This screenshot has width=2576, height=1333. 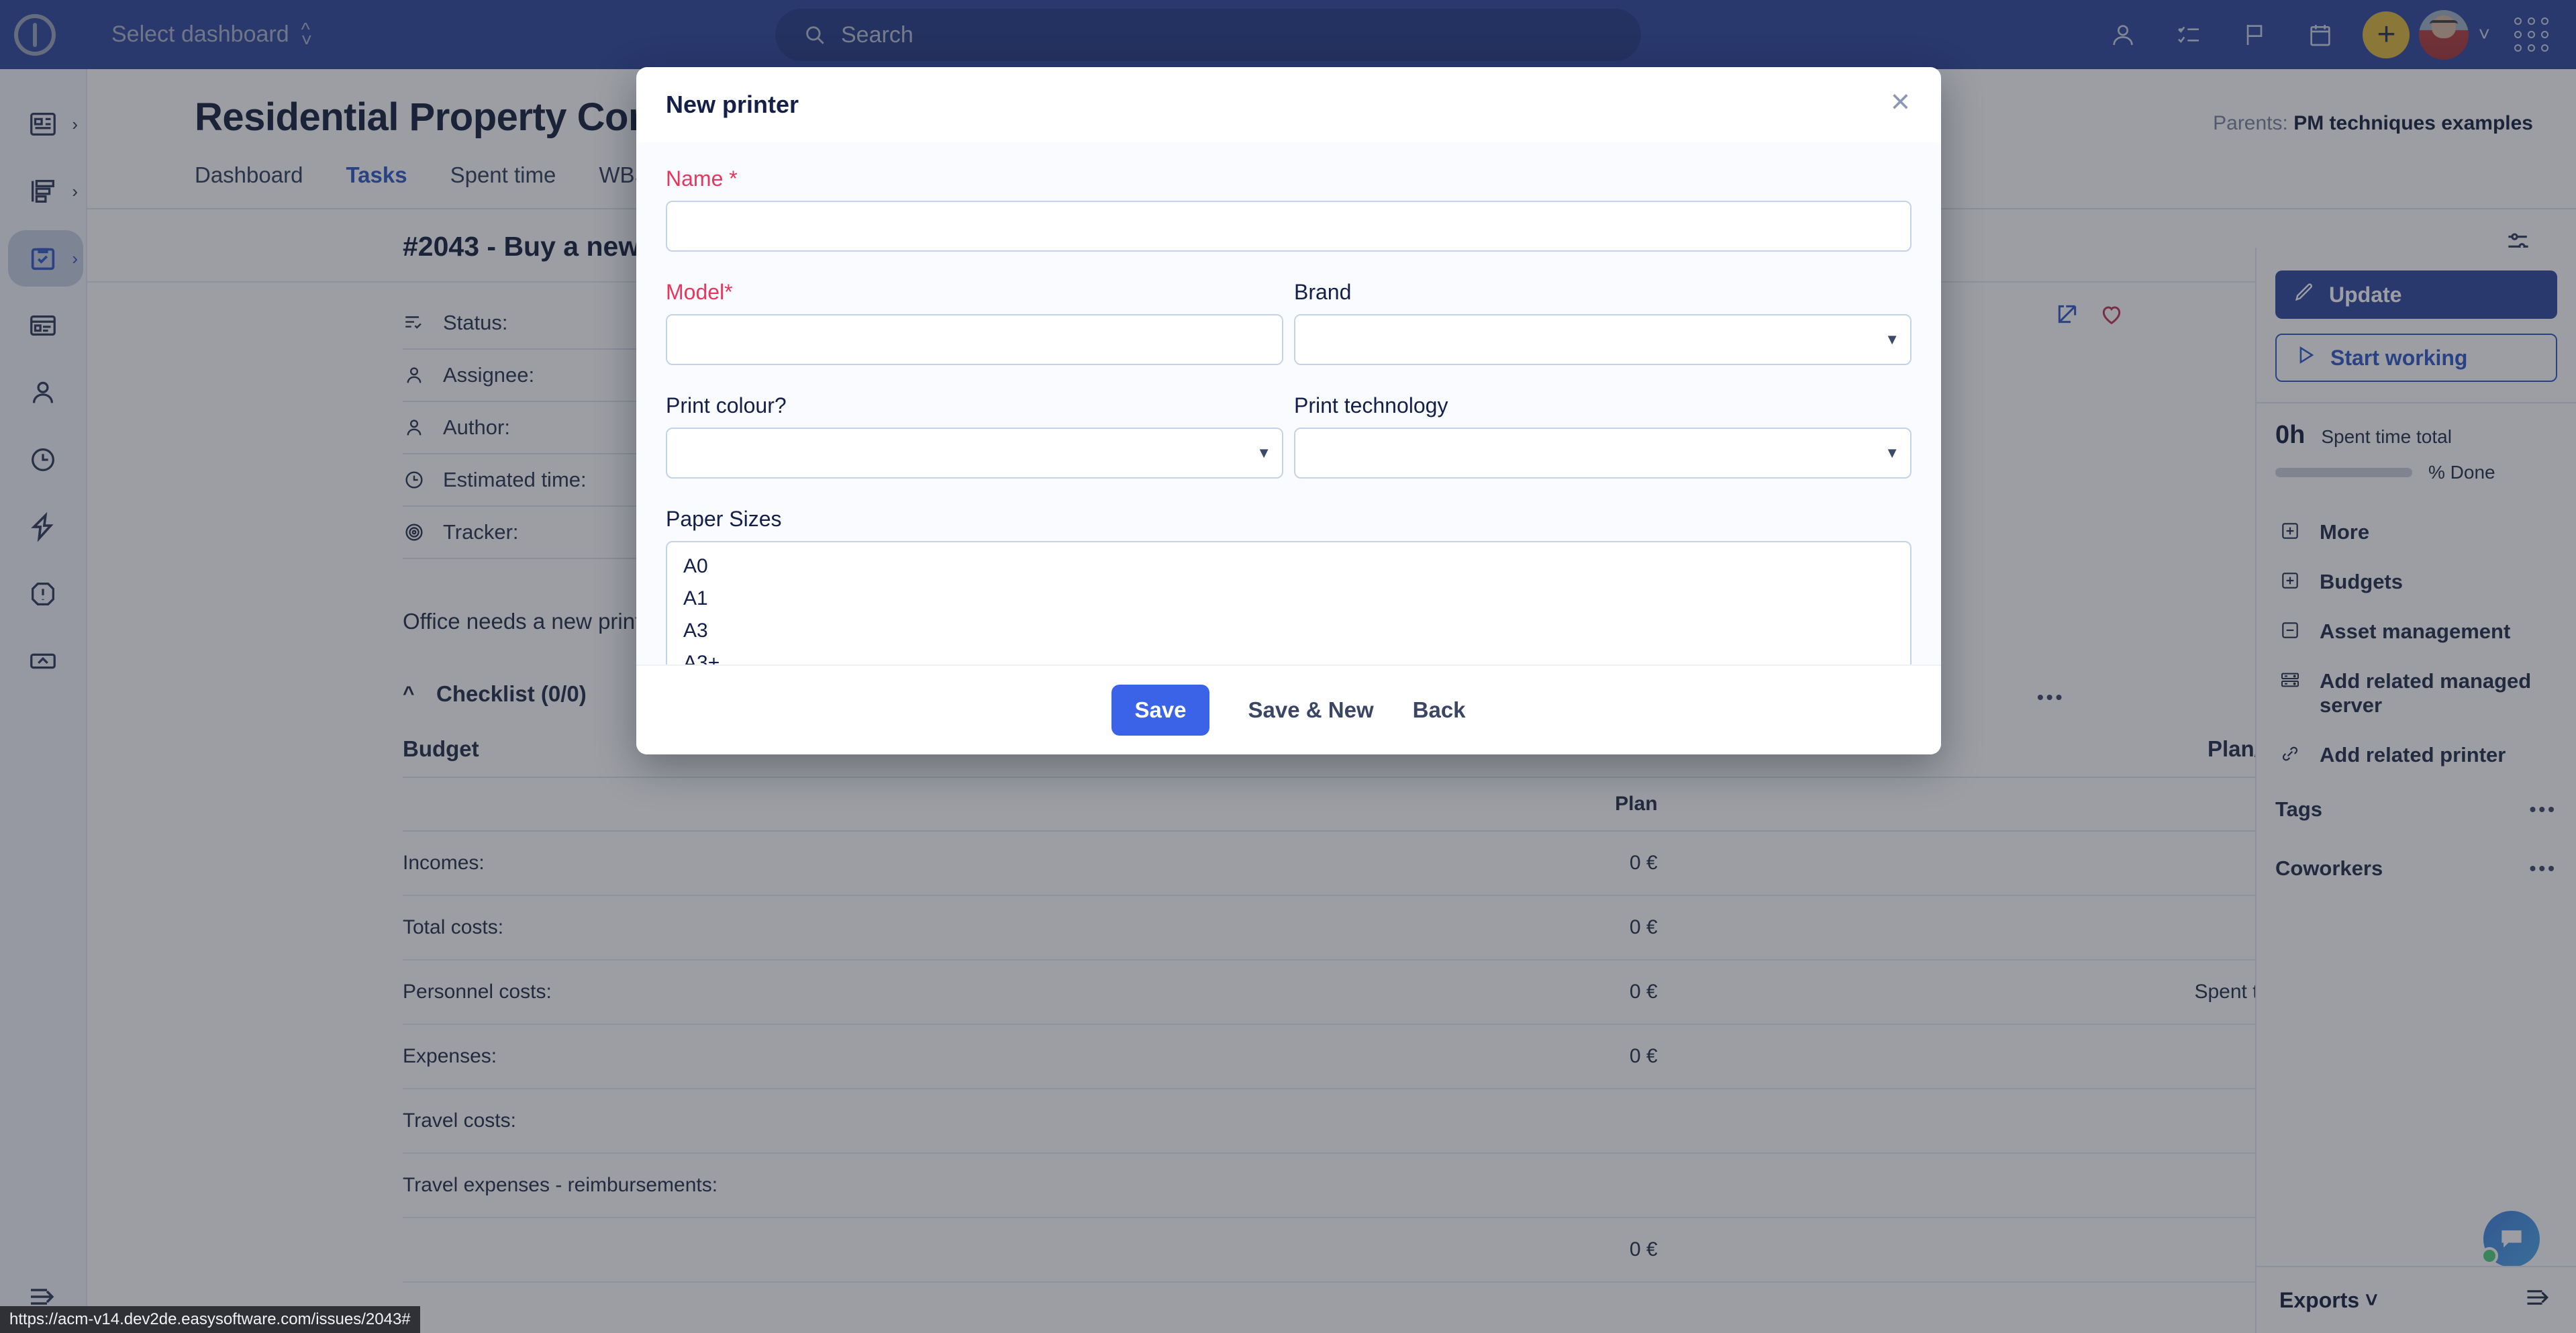 What do you see at coordinates (441, 748) in the screenshot?
I see `budget-heading: Budget` at bounding box center [441, 748].